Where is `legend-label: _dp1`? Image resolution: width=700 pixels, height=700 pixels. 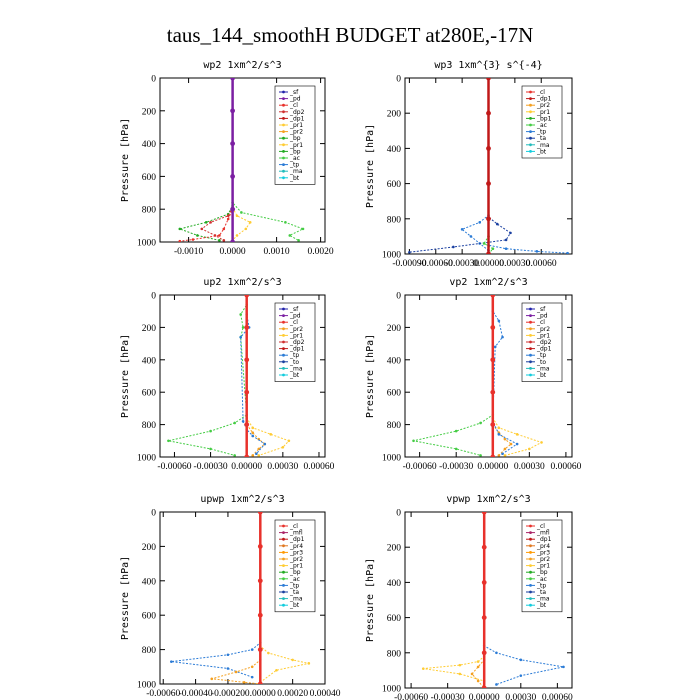 legend-label: _dp1 is located at coordinates (297, 349).